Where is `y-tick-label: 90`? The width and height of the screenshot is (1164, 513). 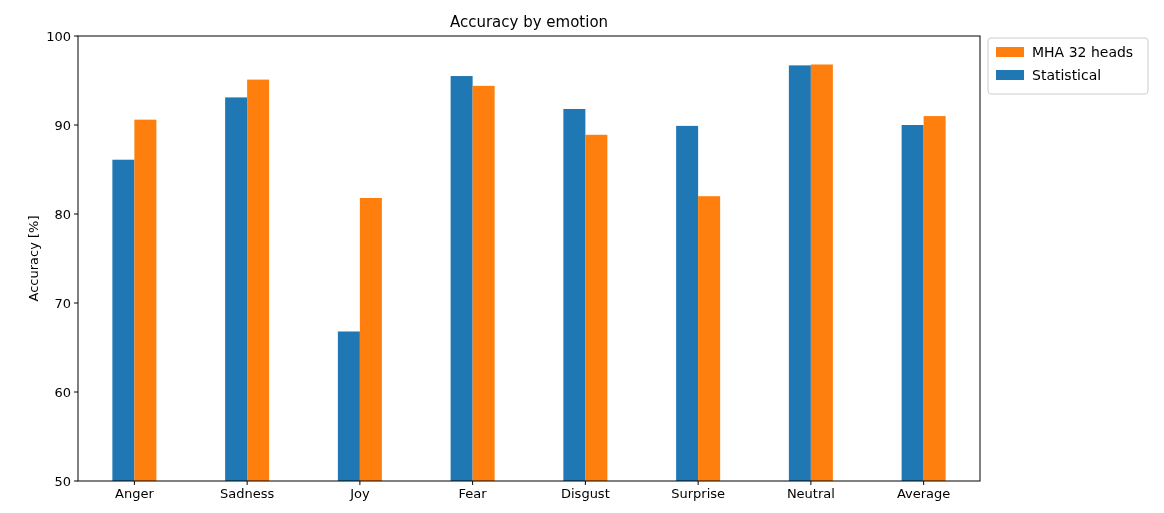 y-tick-label: 90 is located at coordinates (62, 125).